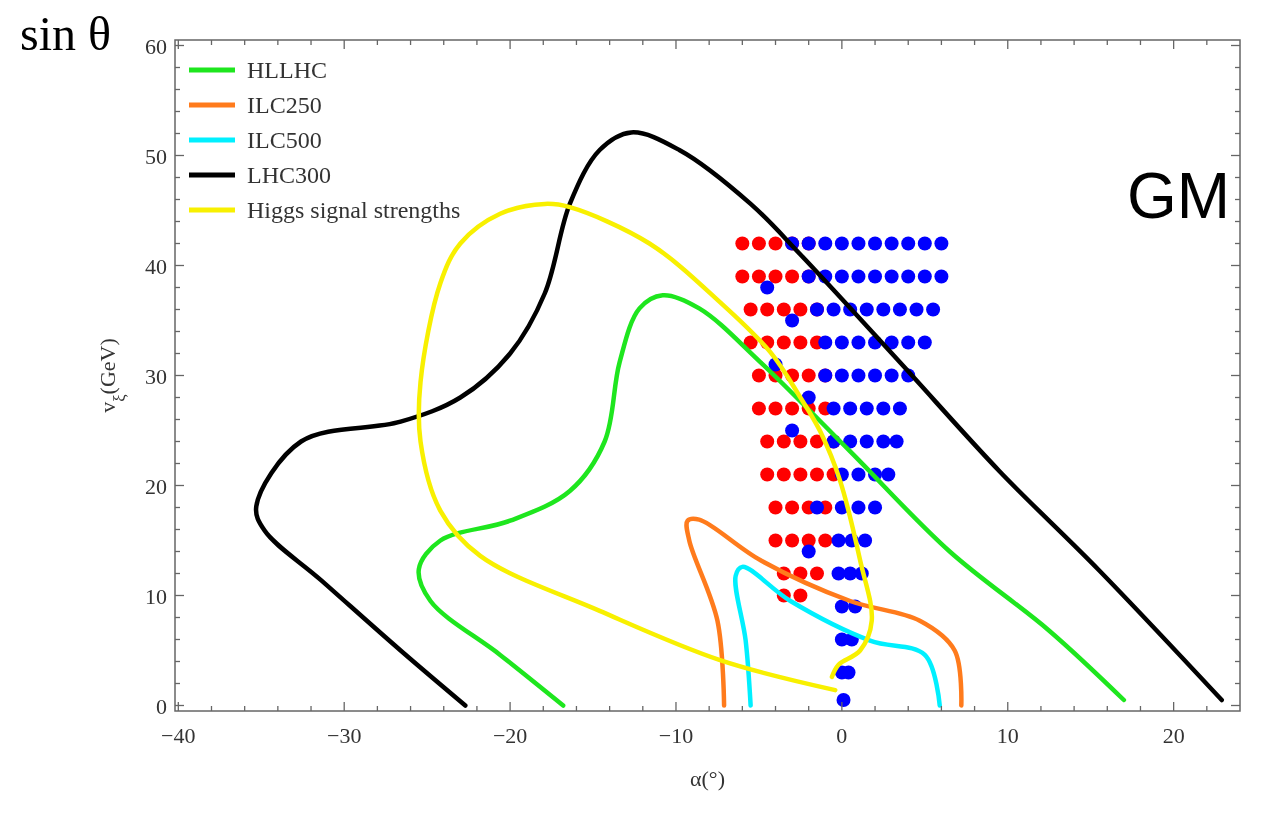 This screenshot has height=814, width=1285. Describe the element at coordinates (156, 486) in the screenshot. I see `y-tick-label: 20` at that location.